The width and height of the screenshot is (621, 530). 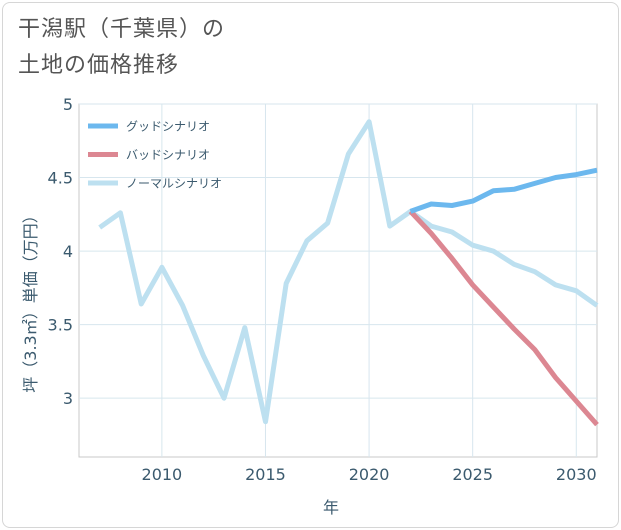 What do you see at coordinates (162, 474) in the screenshot?
I see `x-tick-label-2010: 2010` at bounding box center [162, 474].